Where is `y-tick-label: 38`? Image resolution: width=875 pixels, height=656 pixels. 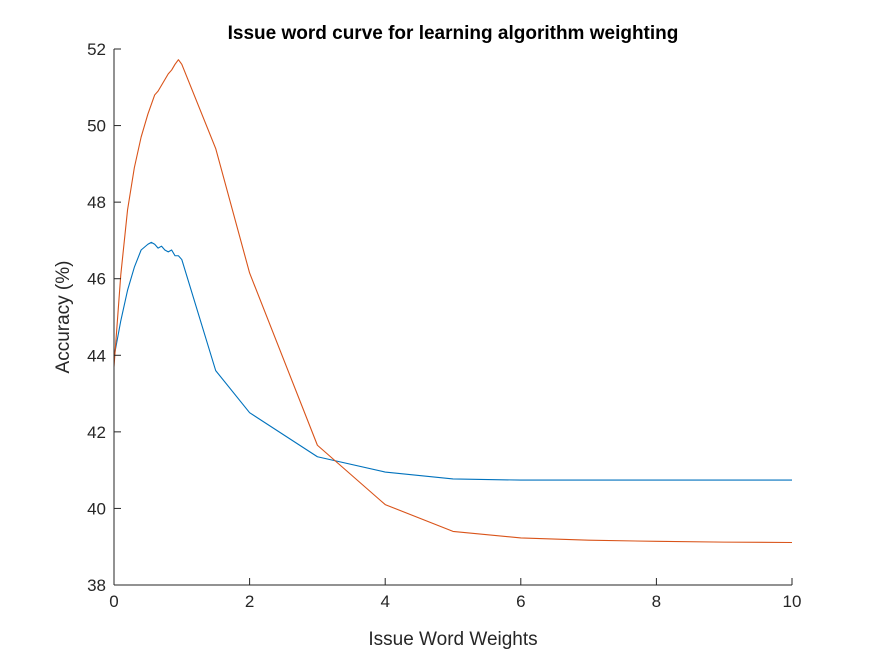
y-tick-label: 38 is located at coordinates (96, 585).